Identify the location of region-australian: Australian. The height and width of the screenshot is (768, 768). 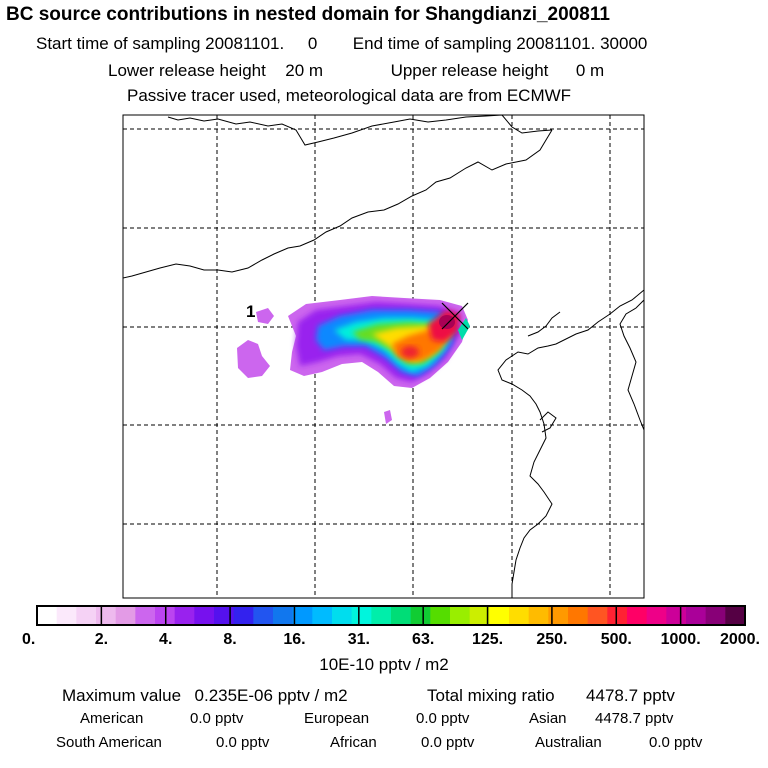
(568, 742).